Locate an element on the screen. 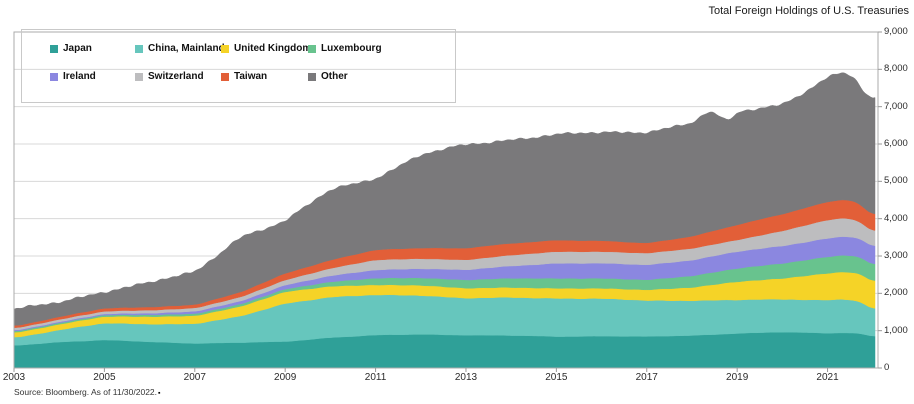 The height and width of the screenshot is (404, 914). legend-item-luxembourg: Luxembourg is located at coordinates (345, 49).